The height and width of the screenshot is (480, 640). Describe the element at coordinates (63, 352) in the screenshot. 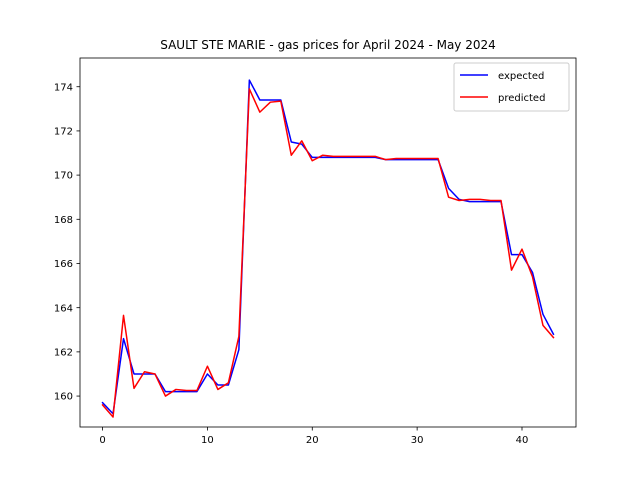

I see `y-tick-label: 162` at that location.